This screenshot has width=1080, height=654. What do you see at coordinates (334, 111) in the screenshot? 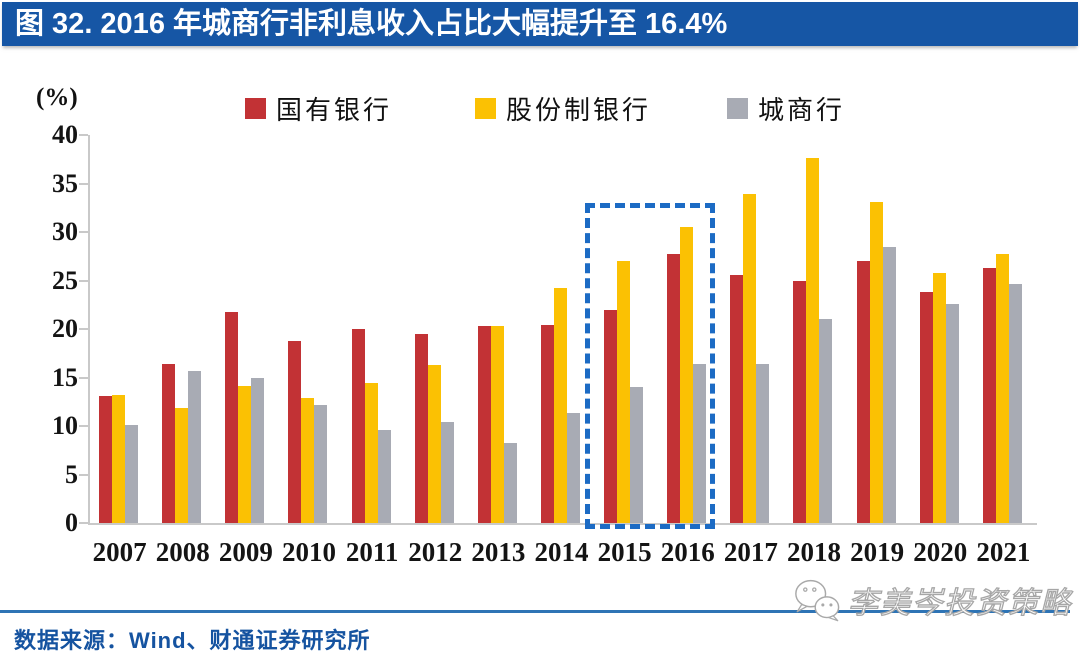
I see `legend-label-state-owned: 国有银行` at bounding box center [334, 111].